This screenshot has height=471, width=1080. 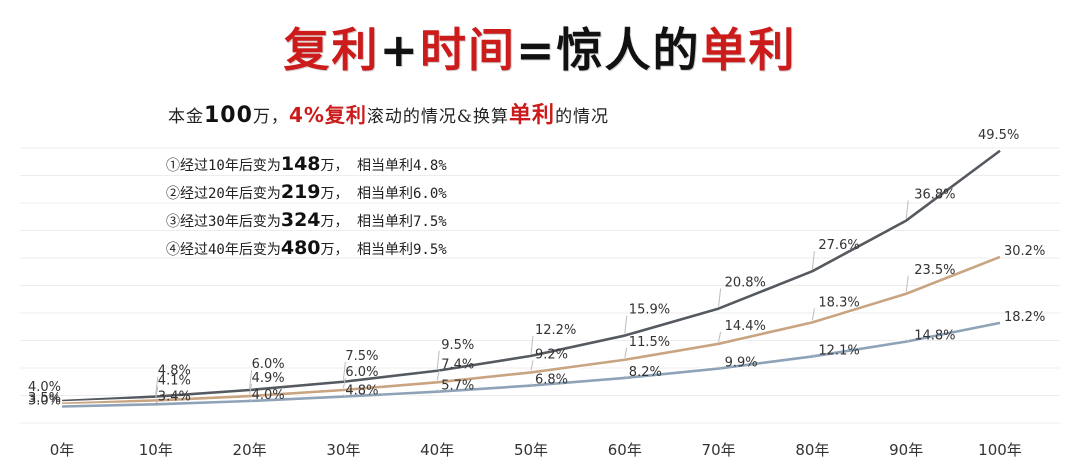 What do you see at coordinates (649, 310) in the screenshot?
I see `data-label: 15.9%` at bounding box center [649, 310].